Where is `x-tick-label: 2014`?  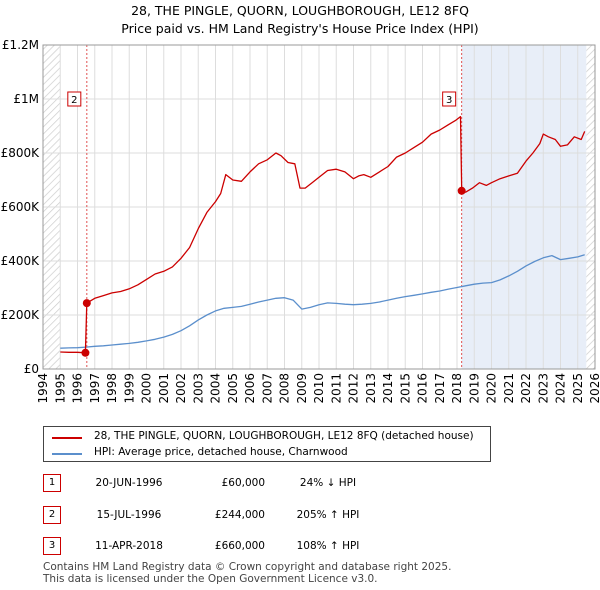
x-tick-label: 2014 is located at coordinates (388, 388).